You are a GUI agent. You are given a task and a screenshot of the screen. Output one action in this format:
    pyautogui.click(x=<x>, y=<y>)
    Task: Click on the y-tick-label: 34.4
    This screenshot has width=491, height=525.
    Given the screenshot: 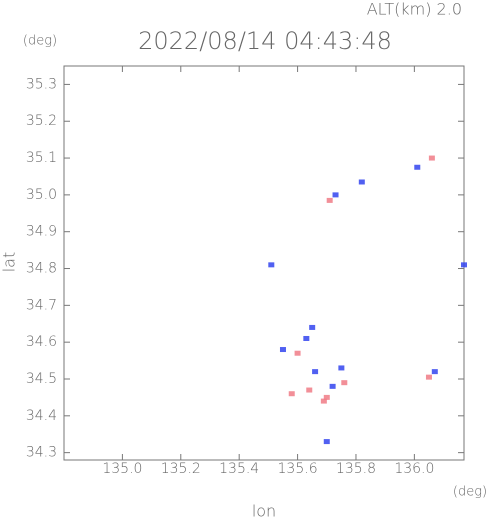 What is the action you would take?
    pyautogui.click(x=41, y=416)
    